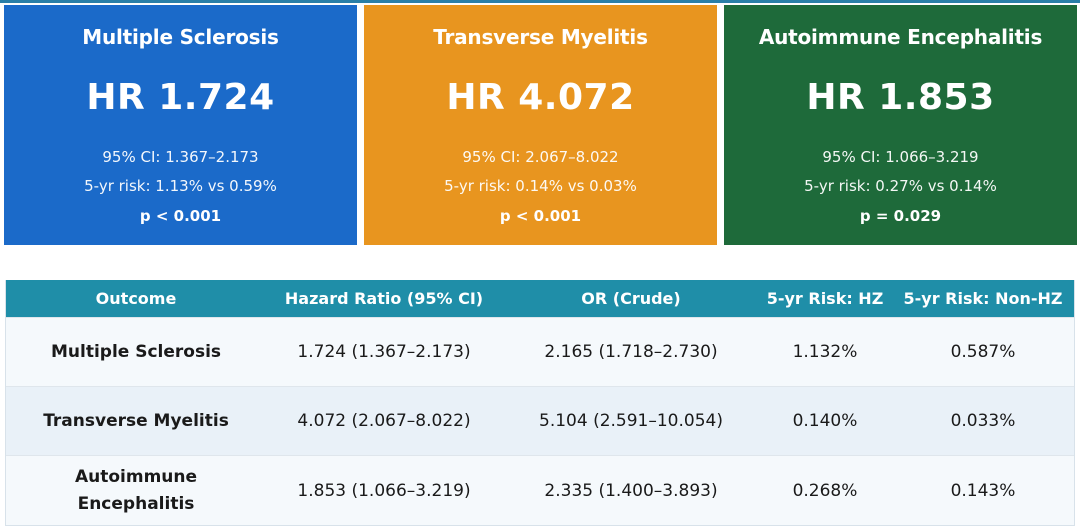 The height and width of the screenshot is (530, 1080). What do you see at coordinates (900, 37) in the screenshot?
I see `card-title: Autoimmune Encephalitis` at bounding box center [900, 37].